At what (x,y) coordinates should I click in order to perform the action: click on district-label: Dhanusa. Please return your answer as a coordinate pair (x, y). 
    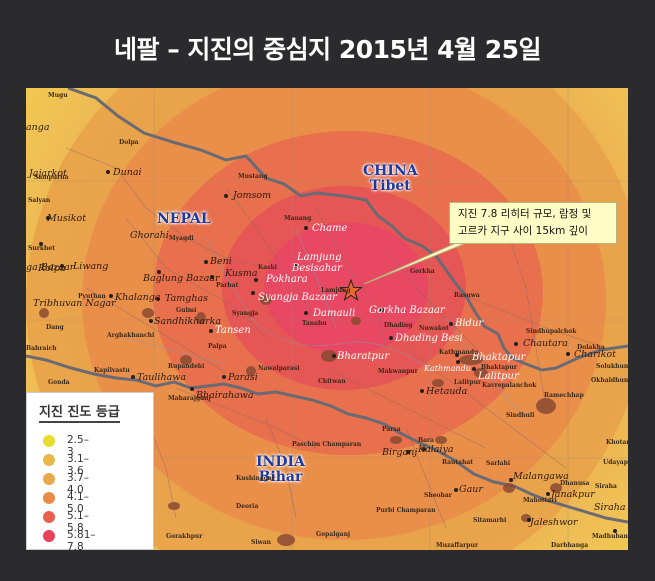
    Looking at the image, I should click on (575, 483).